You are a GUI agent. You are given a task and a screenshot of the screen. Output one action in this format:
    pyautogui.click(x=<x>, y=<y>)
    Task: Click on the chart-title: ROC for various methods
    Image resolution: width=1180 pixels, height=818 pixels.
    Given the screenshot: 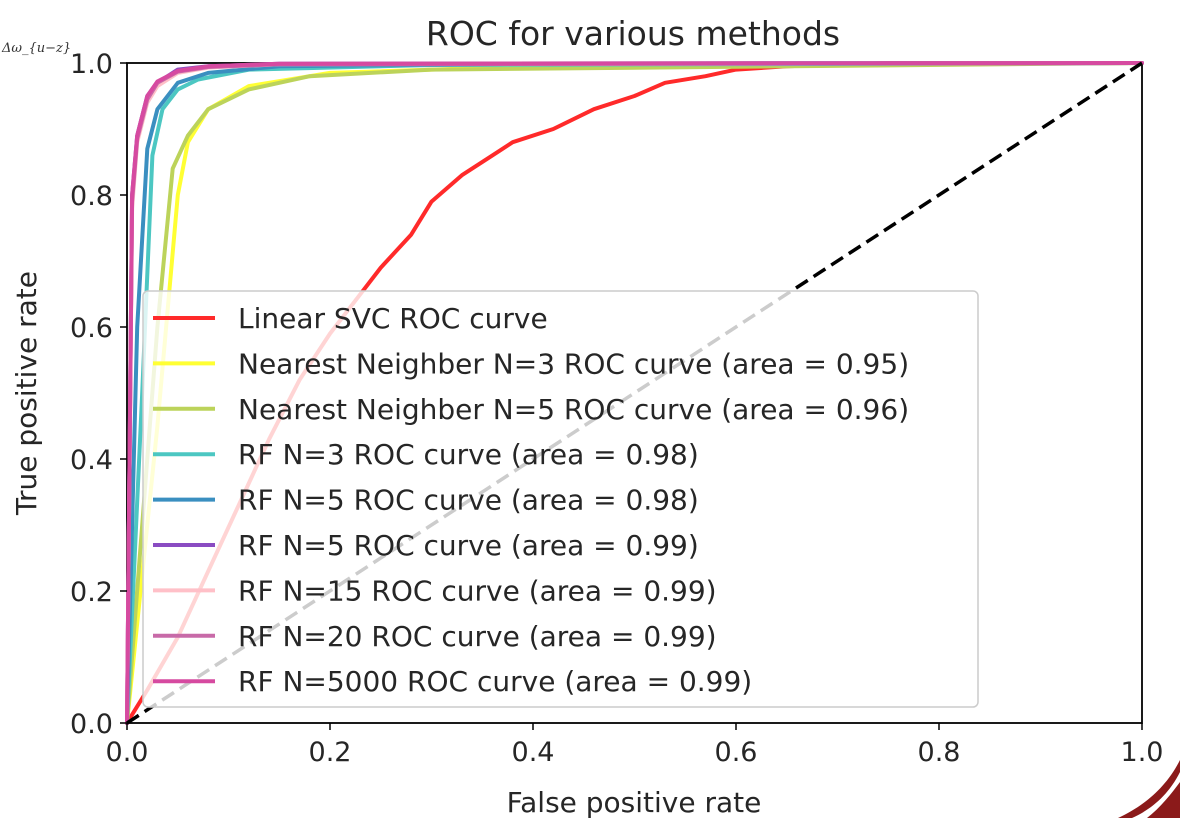 What is the action you would take?
    pyautogui.click(x=633, y=33)
    